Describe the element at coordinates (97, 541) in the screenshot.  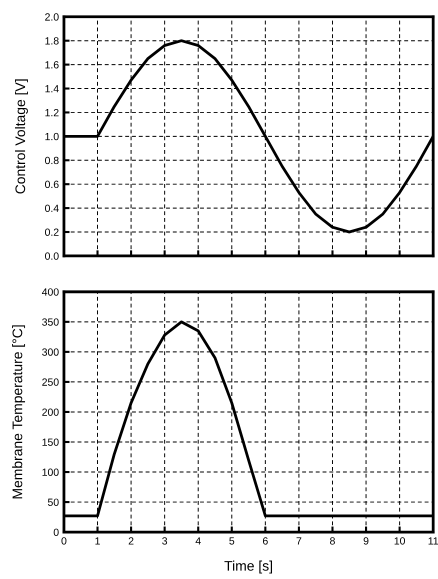
I see `x-tick-label: 1` at that location.